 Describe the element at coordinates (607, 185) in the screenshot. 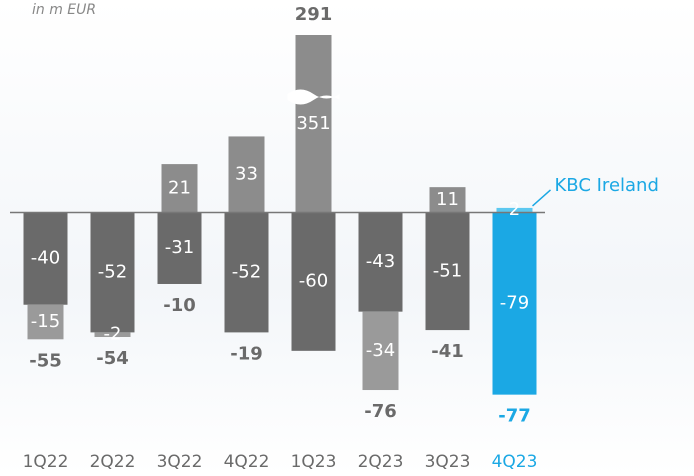

I see `annotation: KBC Ireland` at that location.